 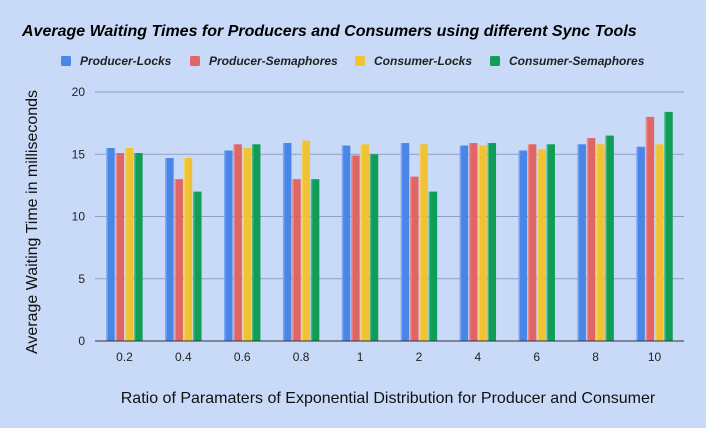 I want to click on y-tick-label: 5, so click(x=81, y=279).